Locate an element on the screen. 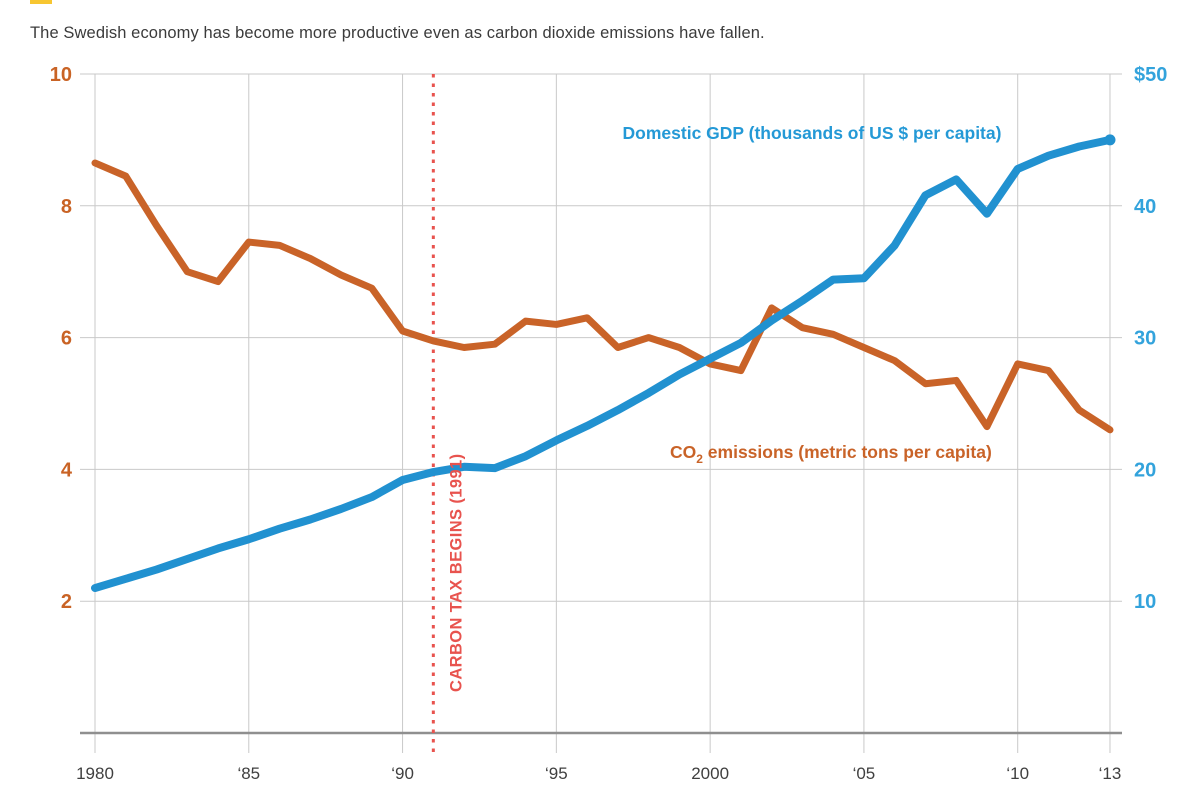 This screenshot has width=1200, height=800. y-right-tick-label: 10 is located at coordinates (1145, 602).